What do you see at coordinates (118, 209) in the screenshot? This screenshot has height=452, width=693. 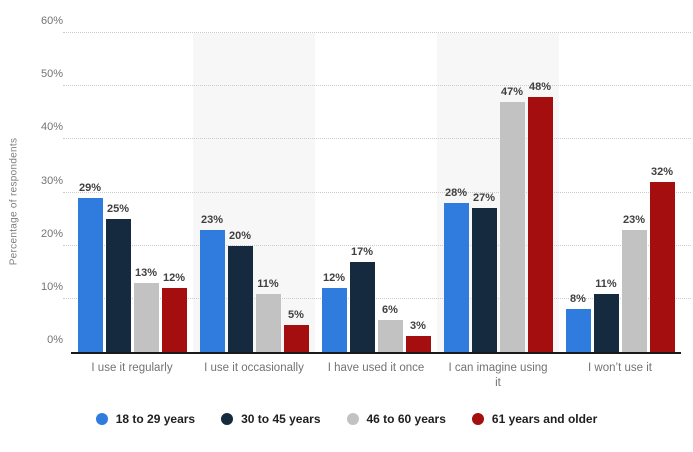 I see `bar-value-label: 25%` at bounding box center [118, 209].